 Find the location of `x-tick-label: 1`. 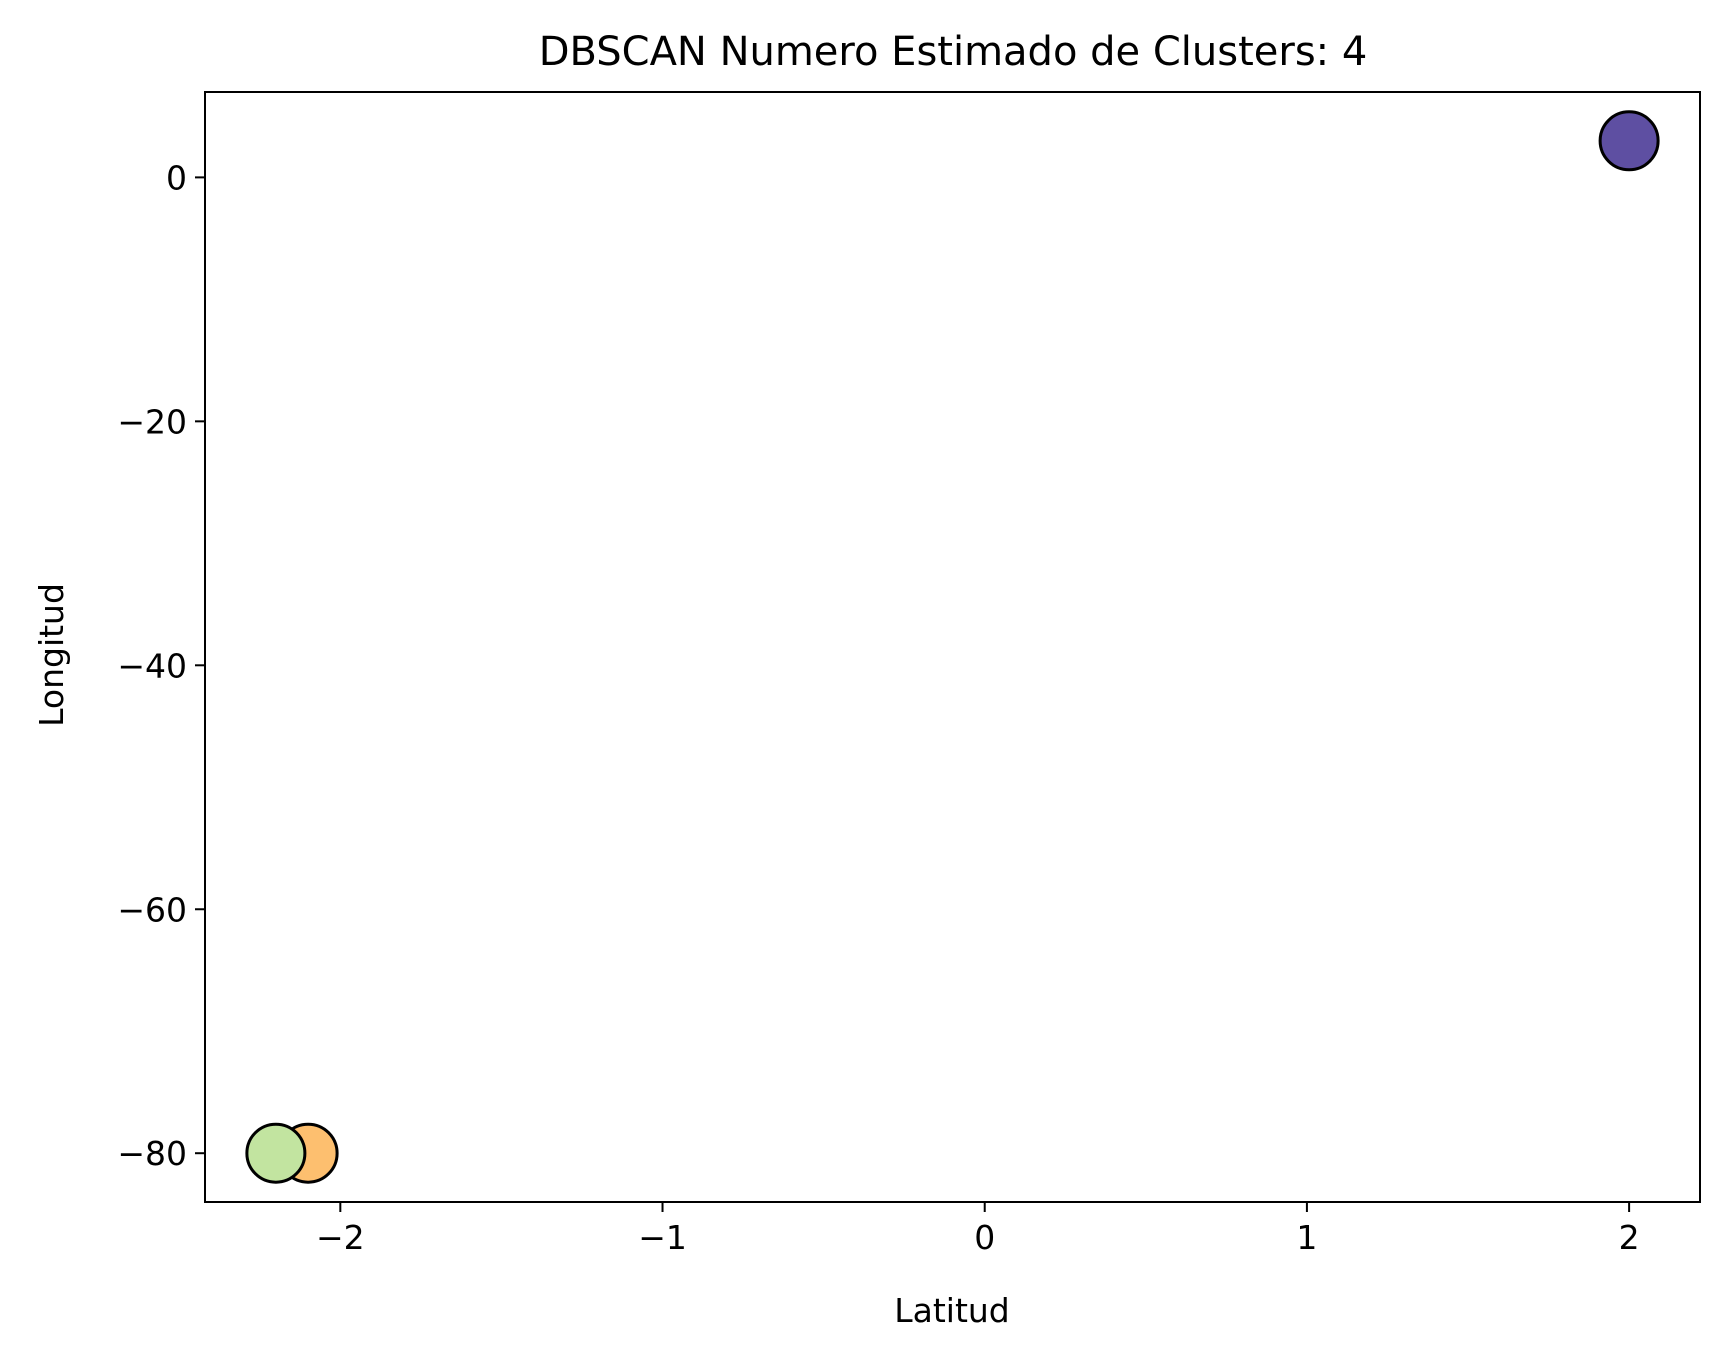

x-tick-label: 1 is located at coordinates (1306, 1237).